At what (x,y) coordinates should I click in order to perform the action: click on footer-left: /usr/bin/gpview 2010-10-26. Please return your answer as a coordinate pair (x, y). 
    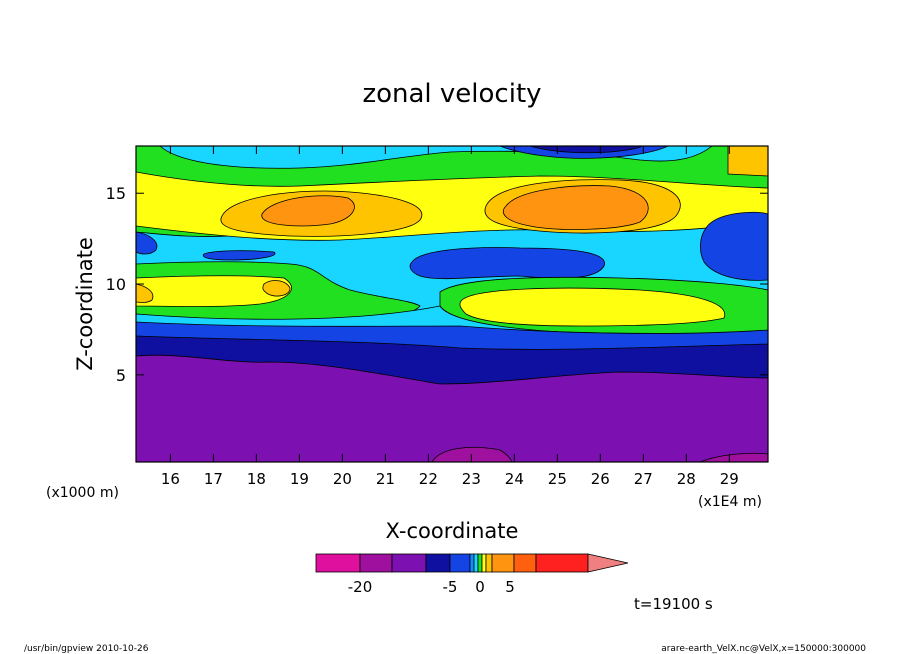
    Looking at the image, I should click on (86, 649).